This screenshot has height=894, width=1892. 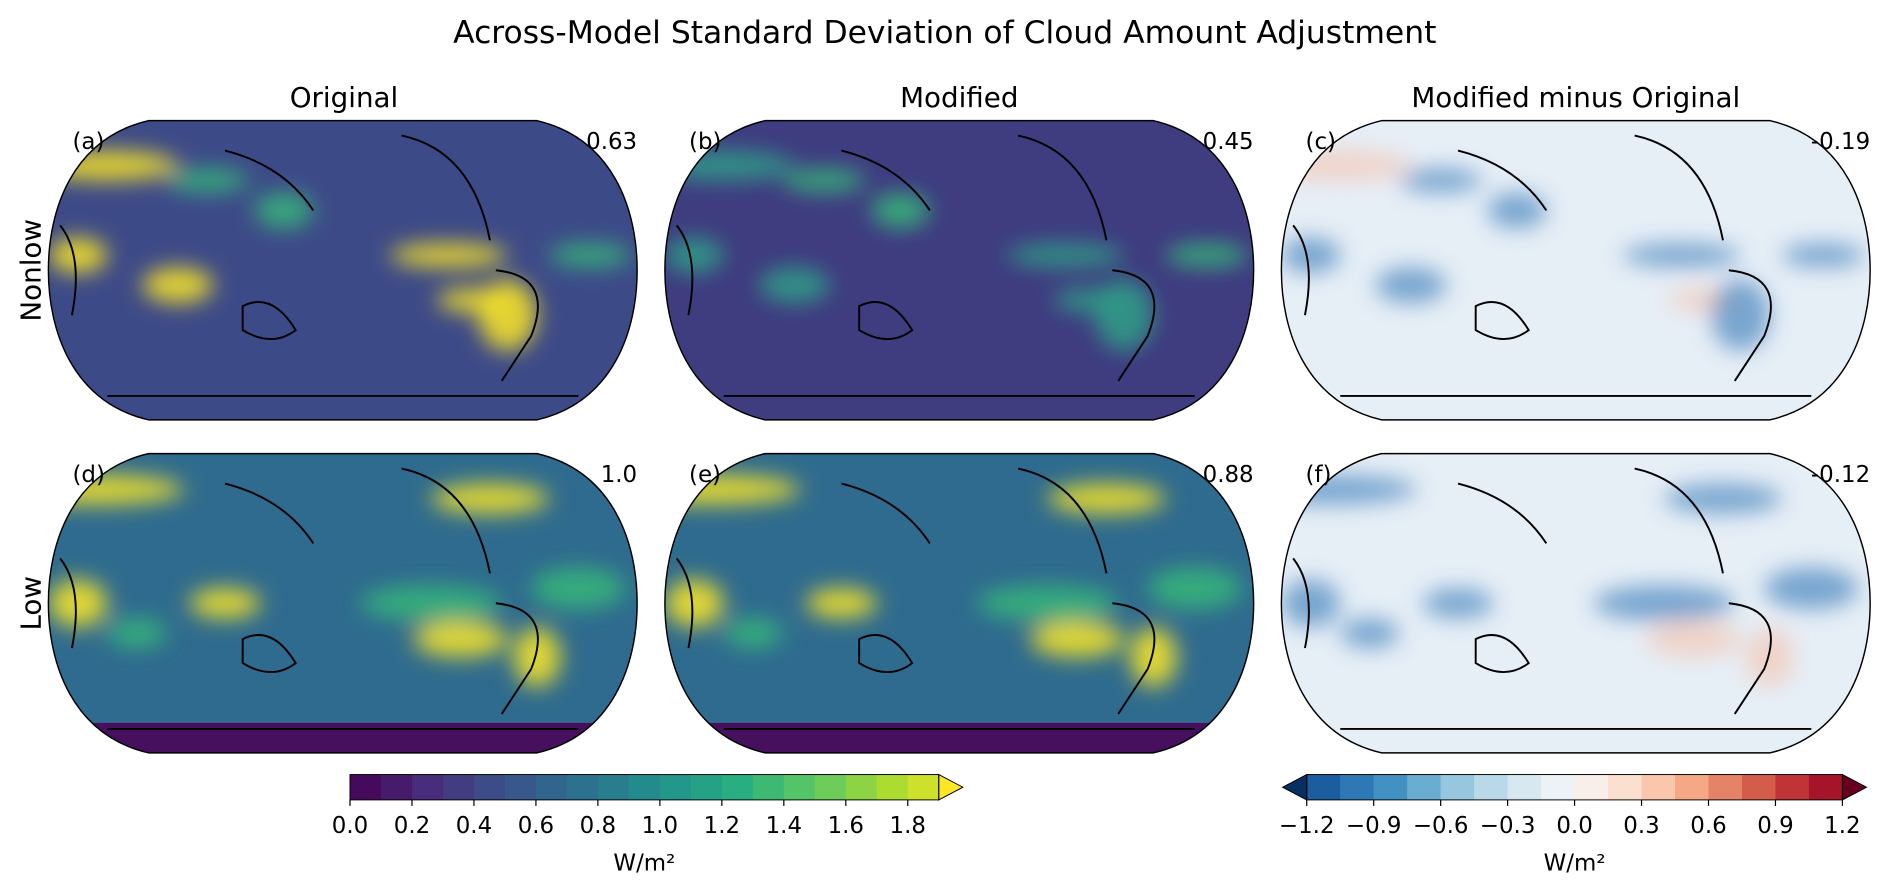 I want to click on panel-value: -0.19, so click(x=1840, y=142).